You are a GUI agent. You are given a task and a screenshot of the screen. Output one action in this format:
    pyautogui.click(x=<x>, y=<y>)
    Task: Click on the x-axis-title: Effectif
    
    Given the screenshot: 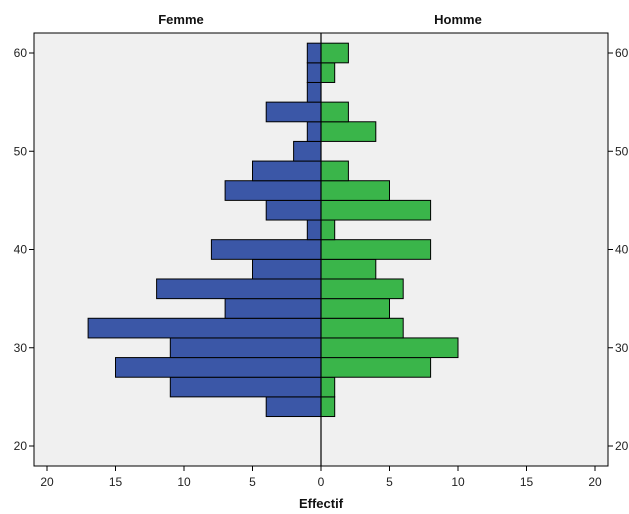 What is the action you would take?
    pyautogui.click(x=321, y=503)
    